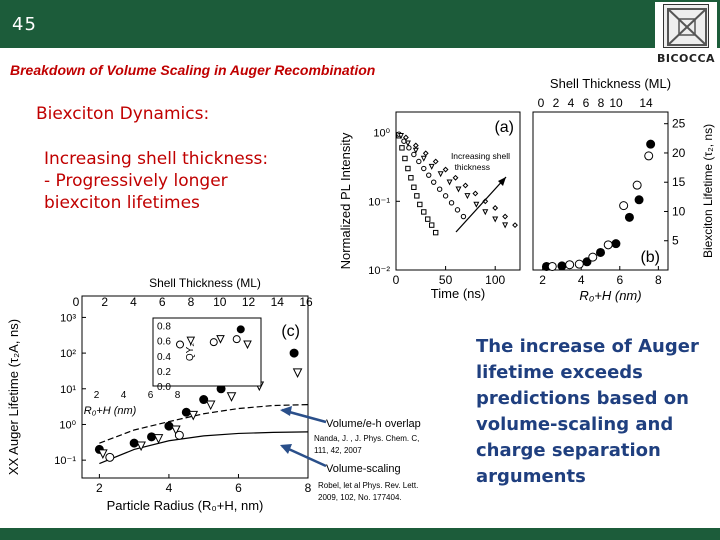 The width and height of the screenshot is (720, 540). I want to click on bottom-bar, so click(360, 534).